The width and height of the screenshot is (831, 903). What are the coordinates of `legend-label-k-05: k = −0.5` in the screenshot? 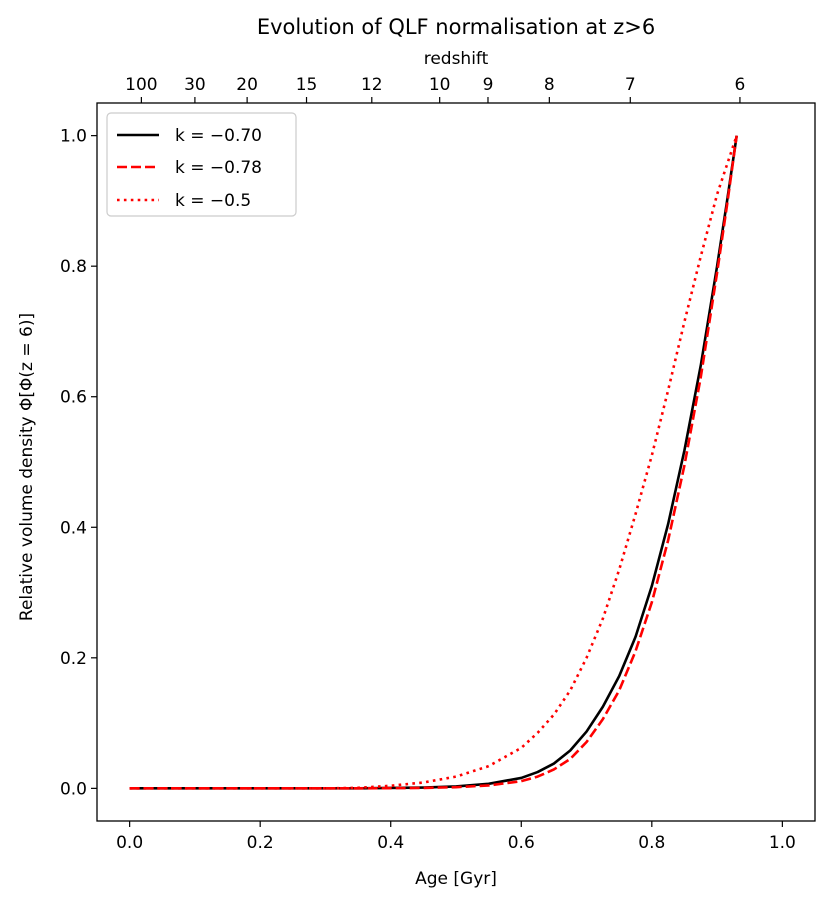 It's located at (213, 201).